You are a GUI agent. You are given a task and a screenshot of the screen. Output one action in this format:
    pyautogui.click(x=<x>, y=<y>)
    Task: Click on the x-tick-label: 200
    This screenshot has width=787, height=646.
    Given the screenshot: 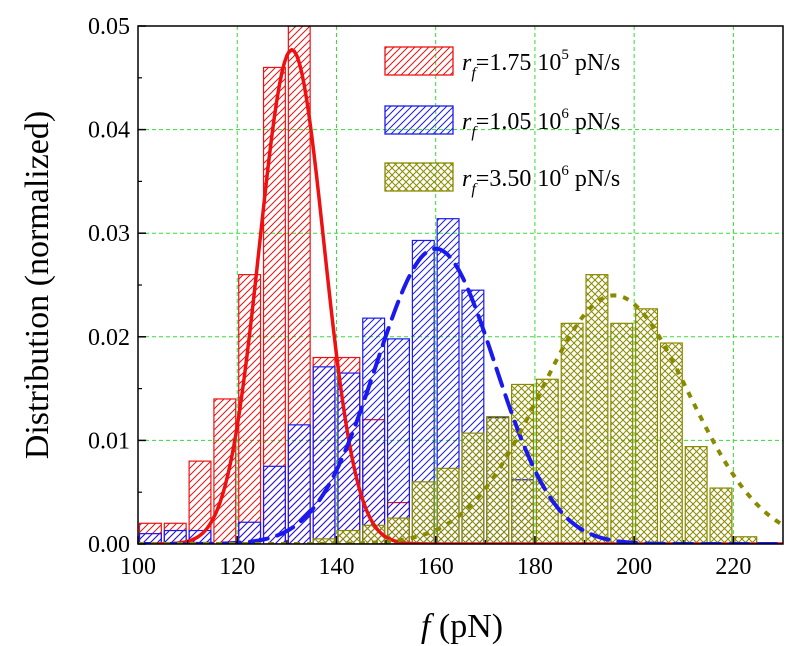 What is the action you would take?
    pyautogui.click(x=634, y=567)
    